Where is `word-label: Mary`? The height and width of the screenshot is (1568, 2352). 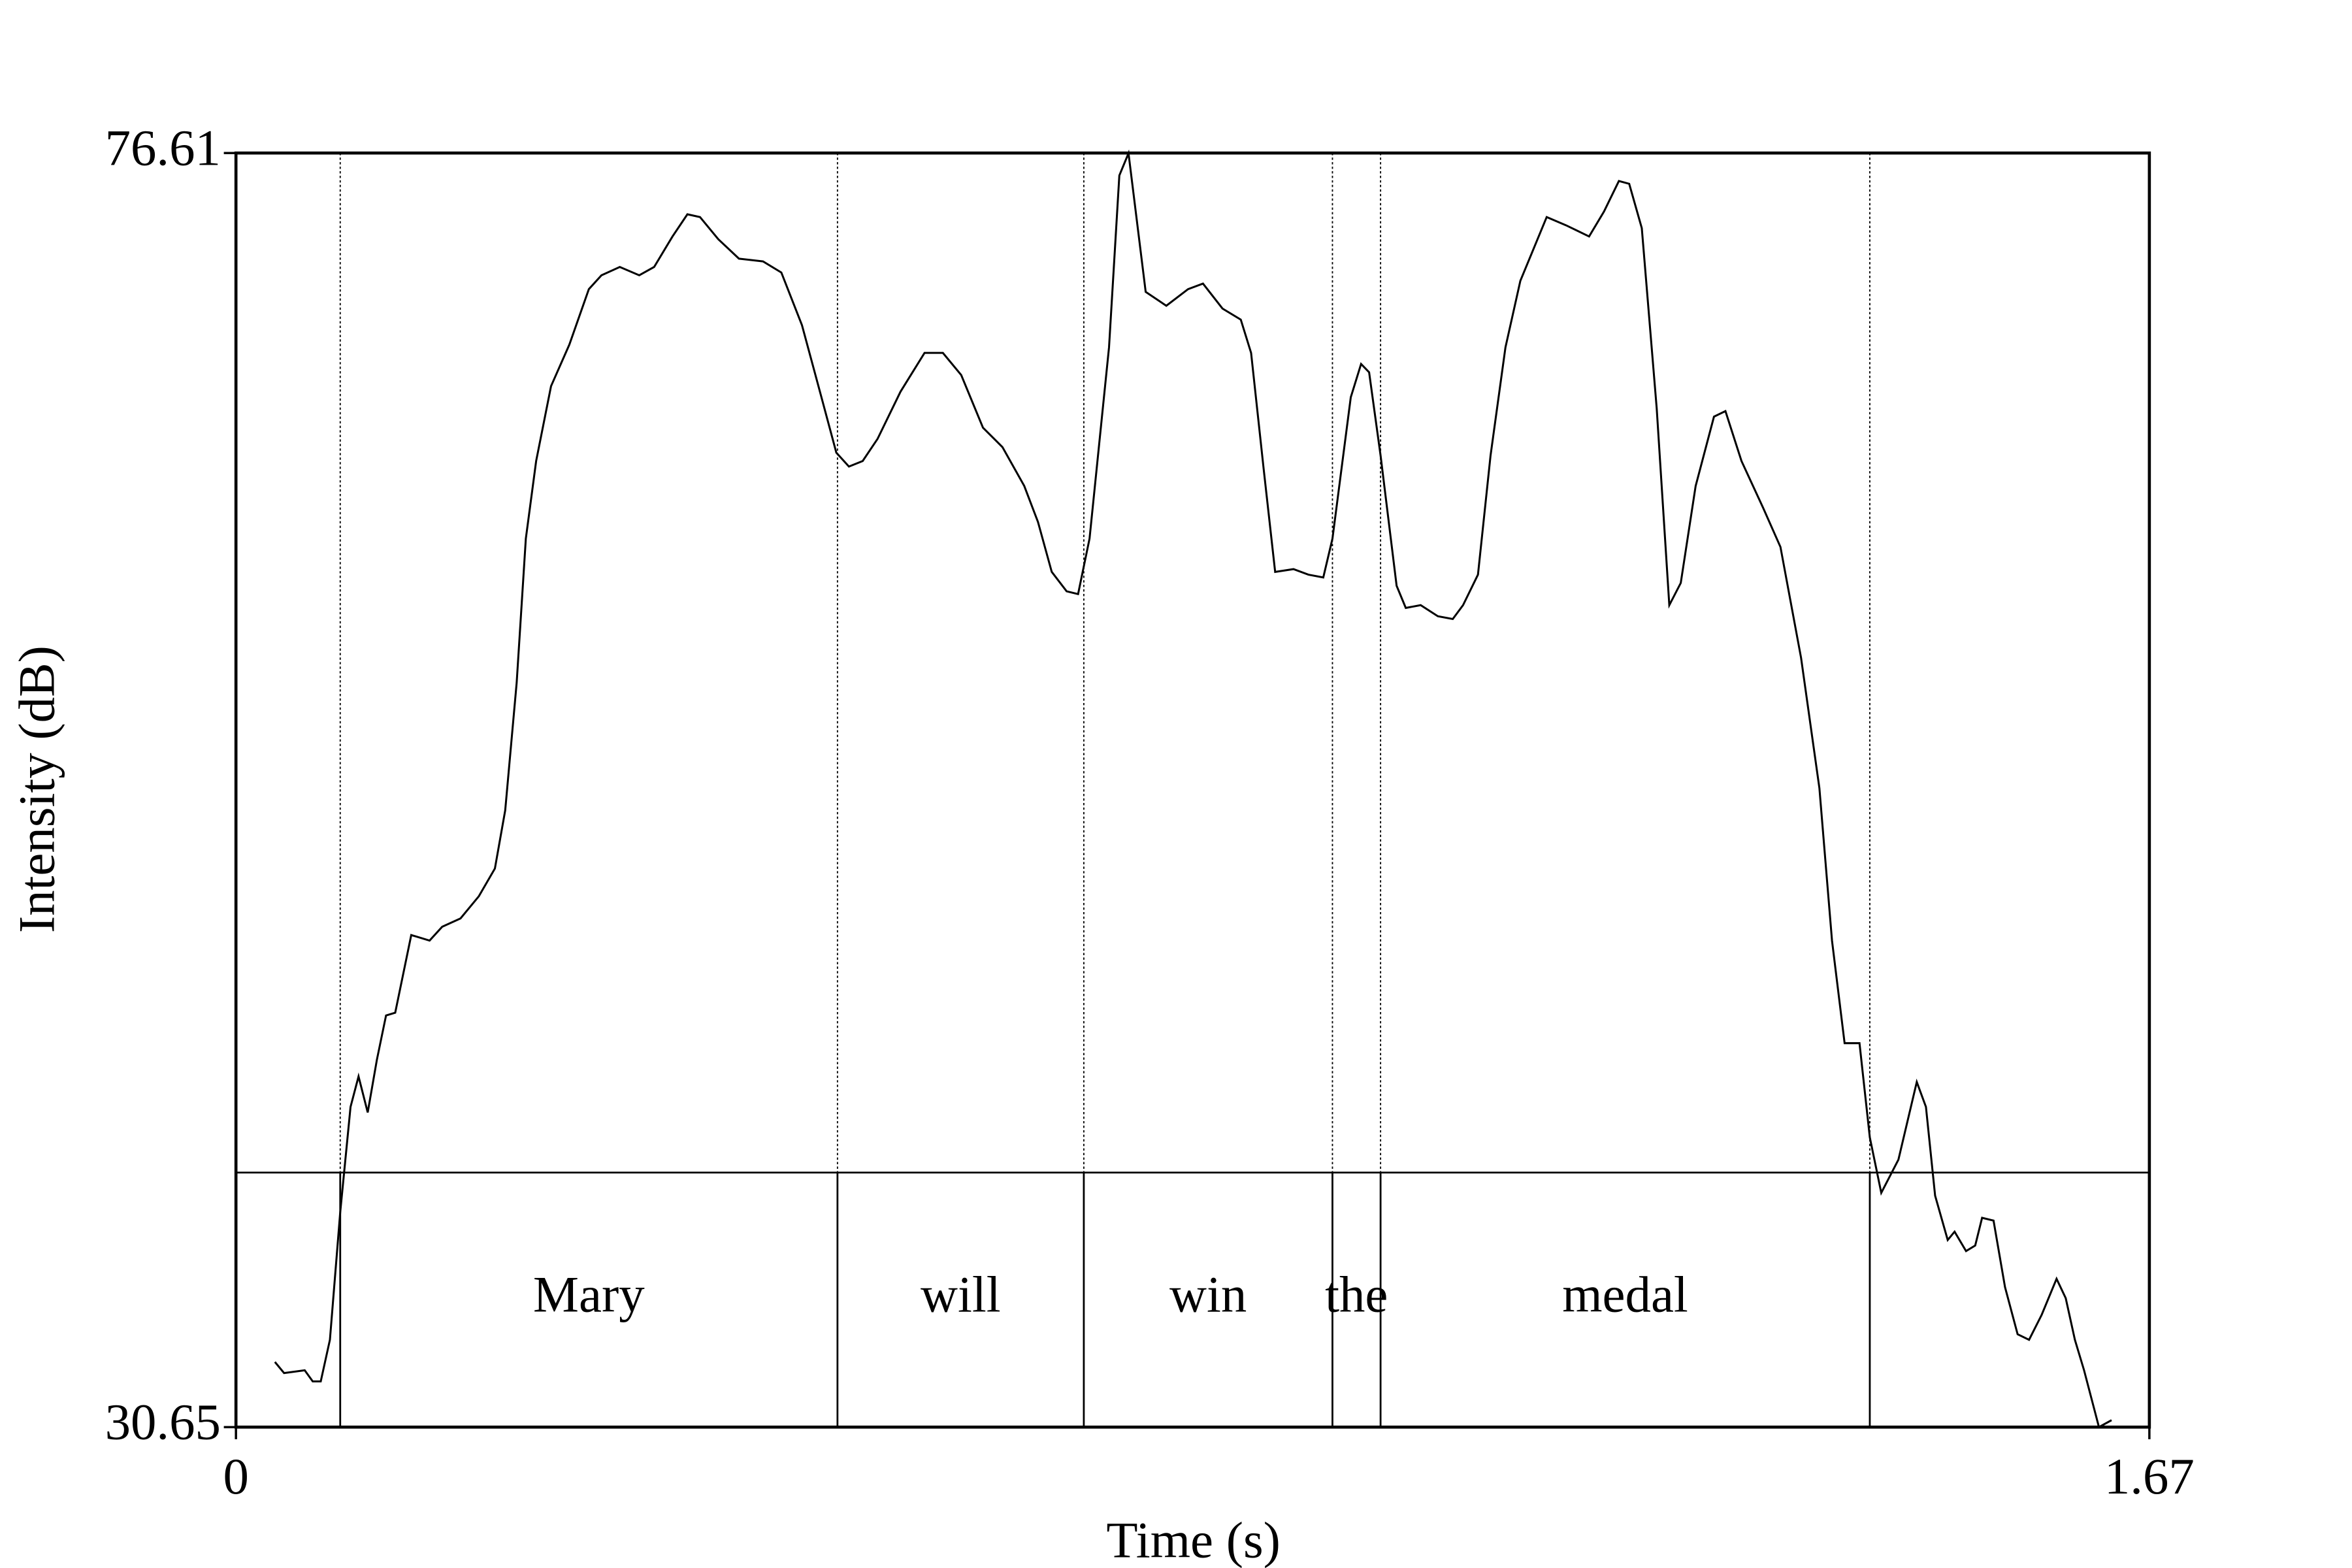
word-label: Mary is located at coordinates (589, 1295).